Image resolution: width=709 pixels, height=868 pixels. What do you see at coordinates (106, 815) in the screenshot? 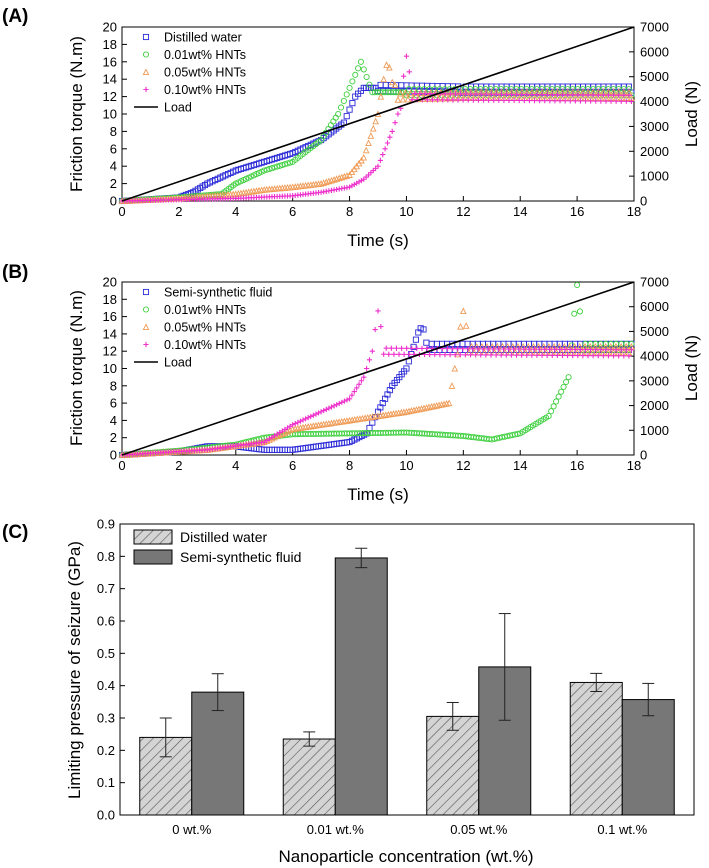
I see `y-tick-label: 0.0` at bounding box center [106, 815].